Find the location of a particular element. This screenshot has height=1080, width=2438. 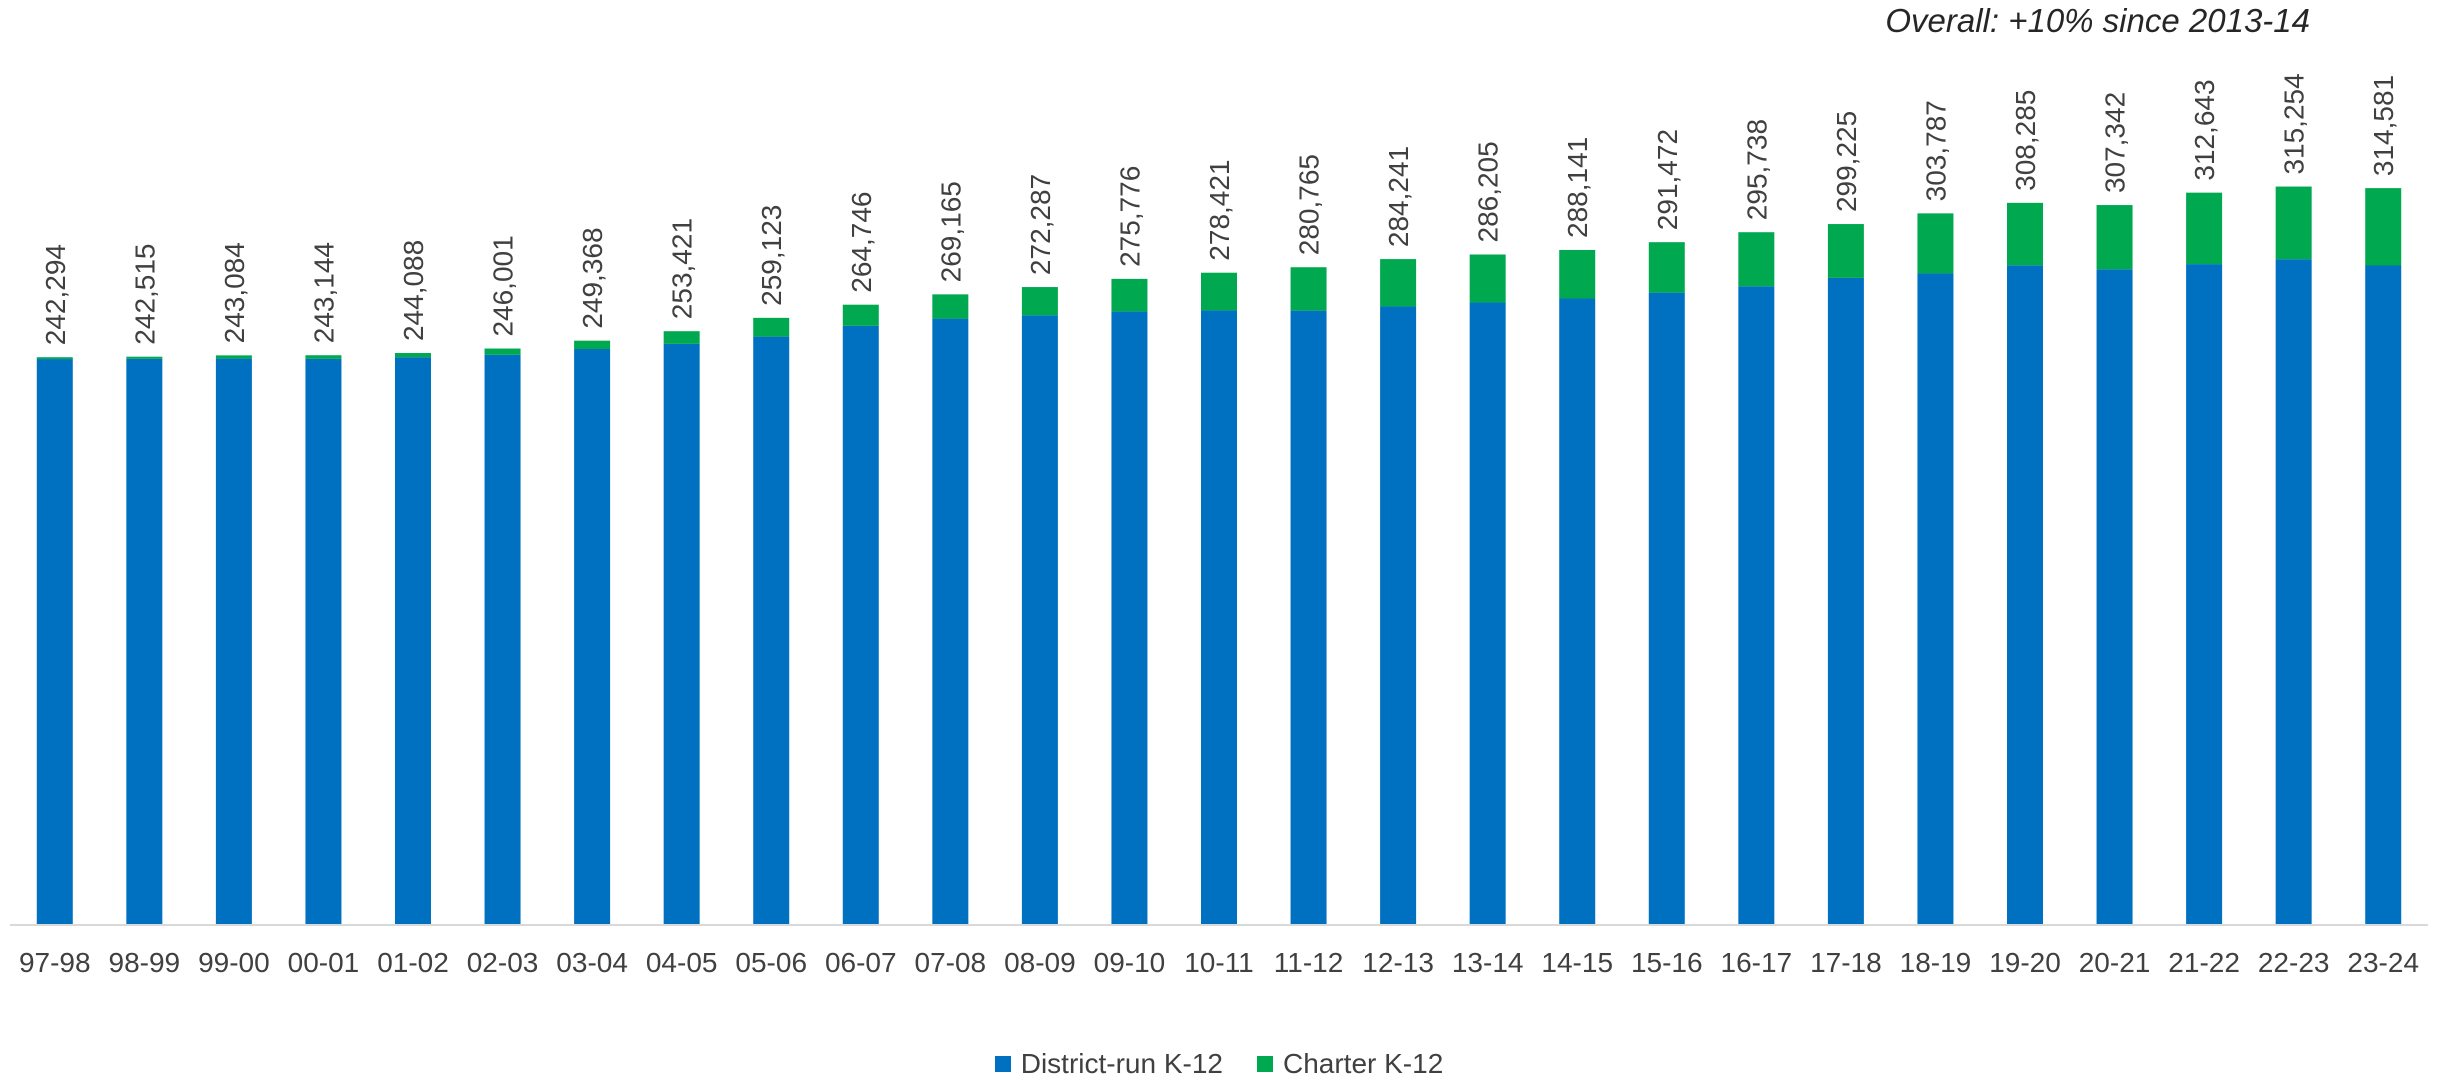

x-tick-label: 09-10 is located at coordinates (1130, 962).